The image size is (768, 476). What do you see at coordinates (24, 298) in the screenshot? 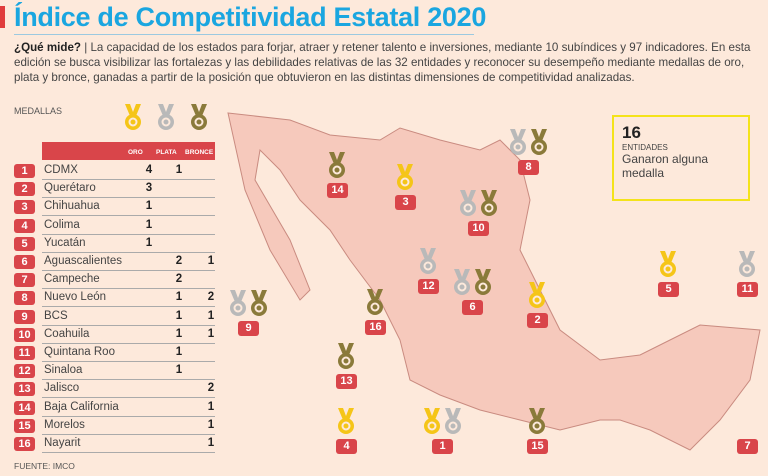
I see `rank-badge: 8` at bounding box center [24, 298].